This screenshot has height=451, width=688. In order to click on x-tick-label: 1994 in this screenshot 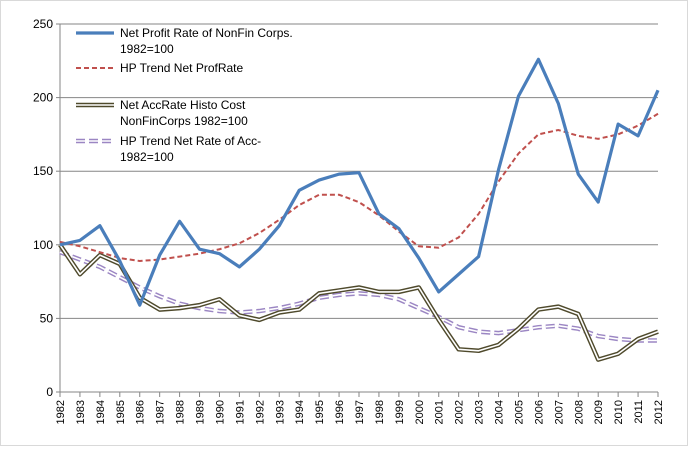, I will do `click(300, 412)`.